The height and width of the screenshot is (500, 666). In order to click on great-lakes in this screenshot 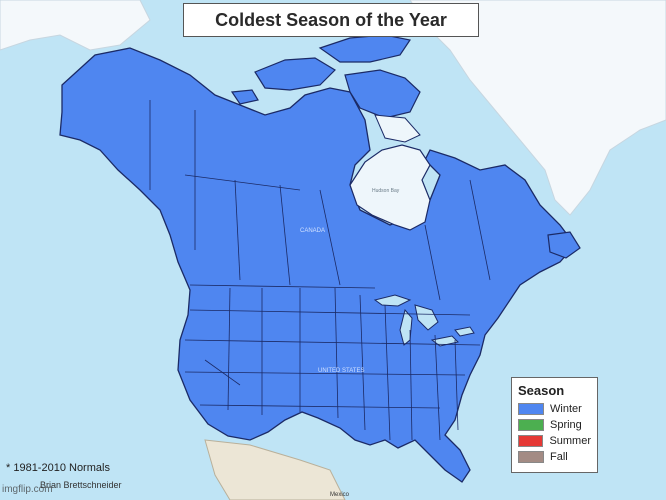, I will do `click(424, 320)`.